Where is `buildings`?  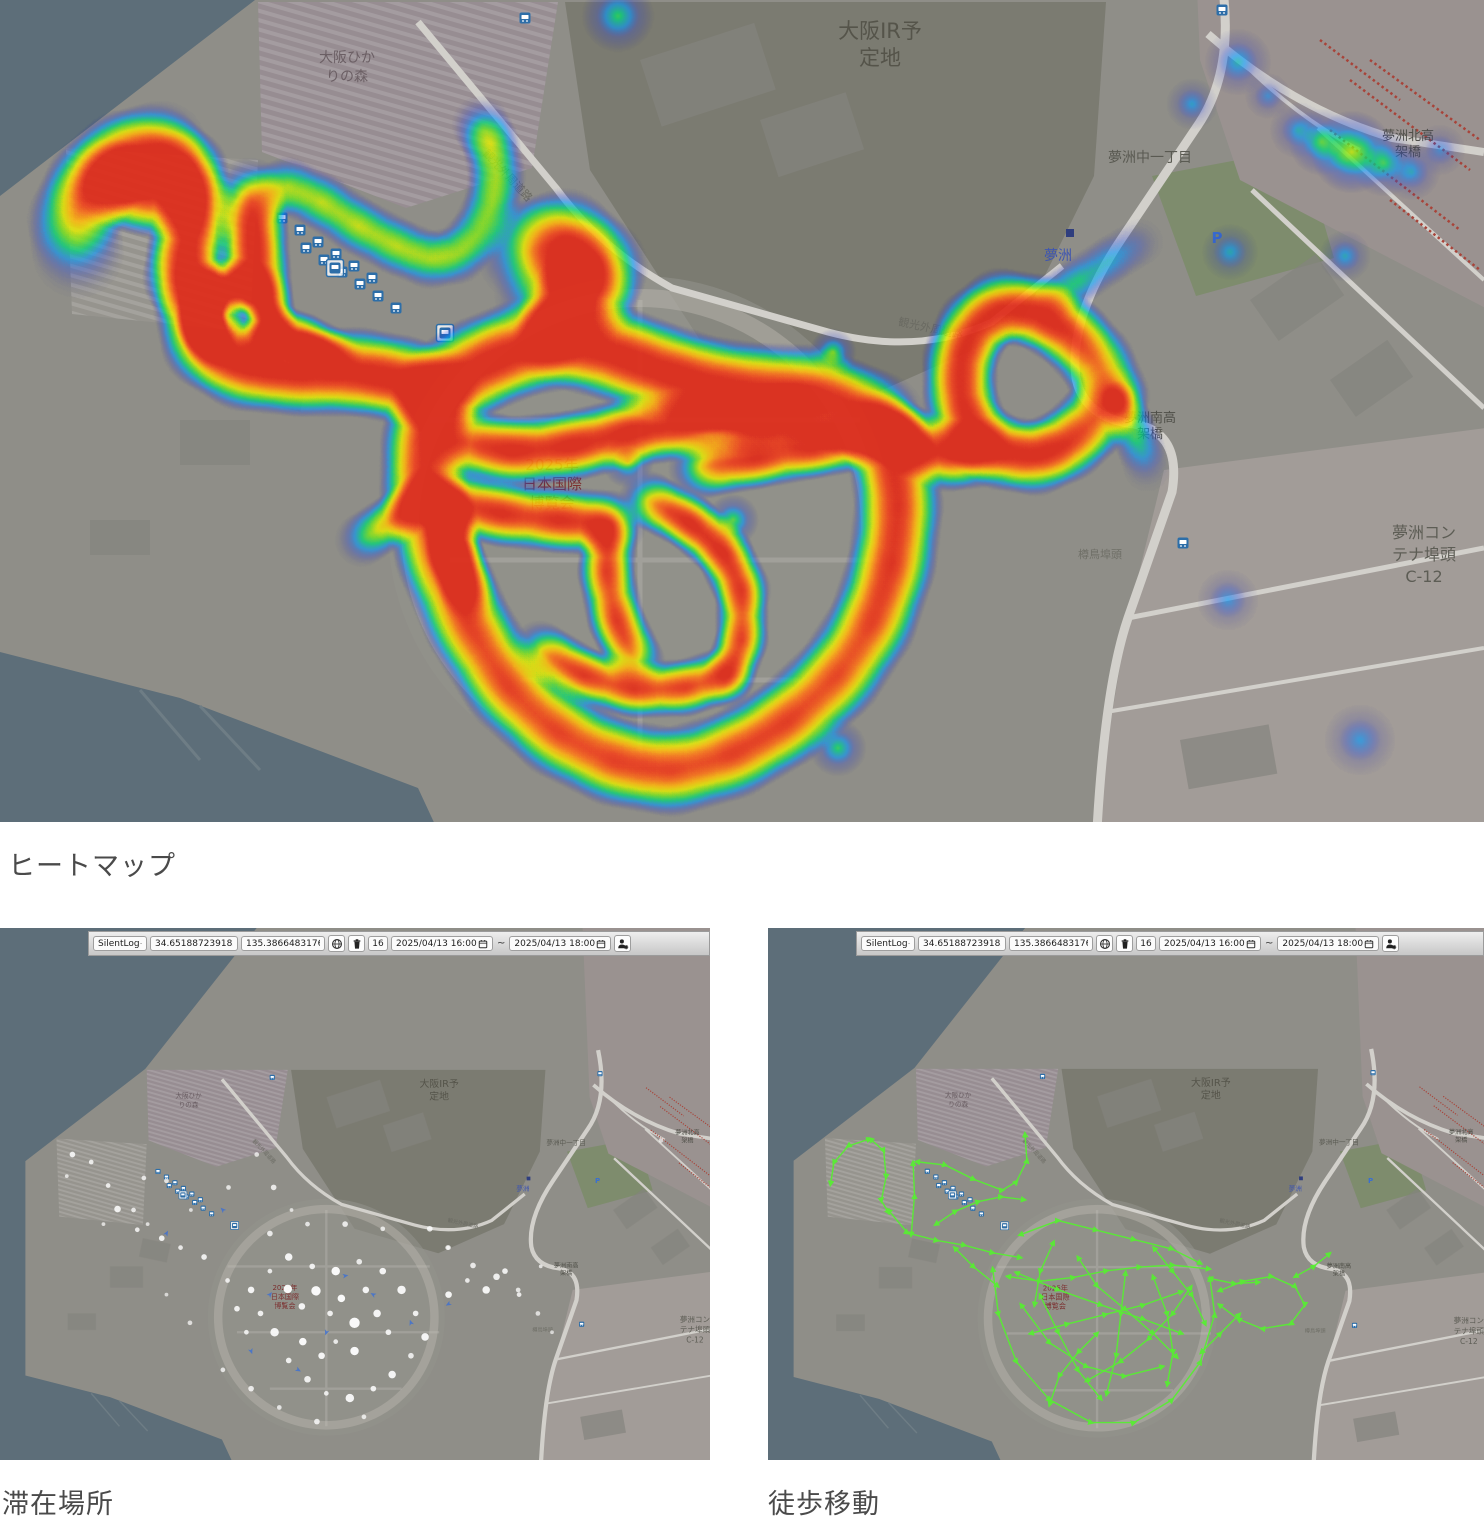 buildings is located at coordinates (378, 1260).